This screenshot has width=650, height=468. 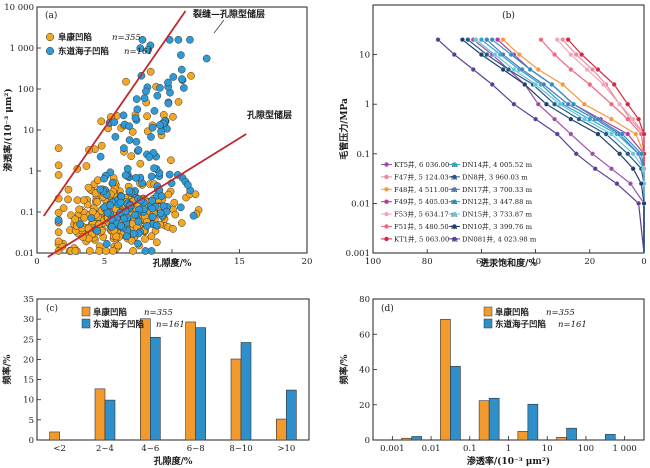 I want to click on x-tick-label: 5, so click(x=104, y=262).